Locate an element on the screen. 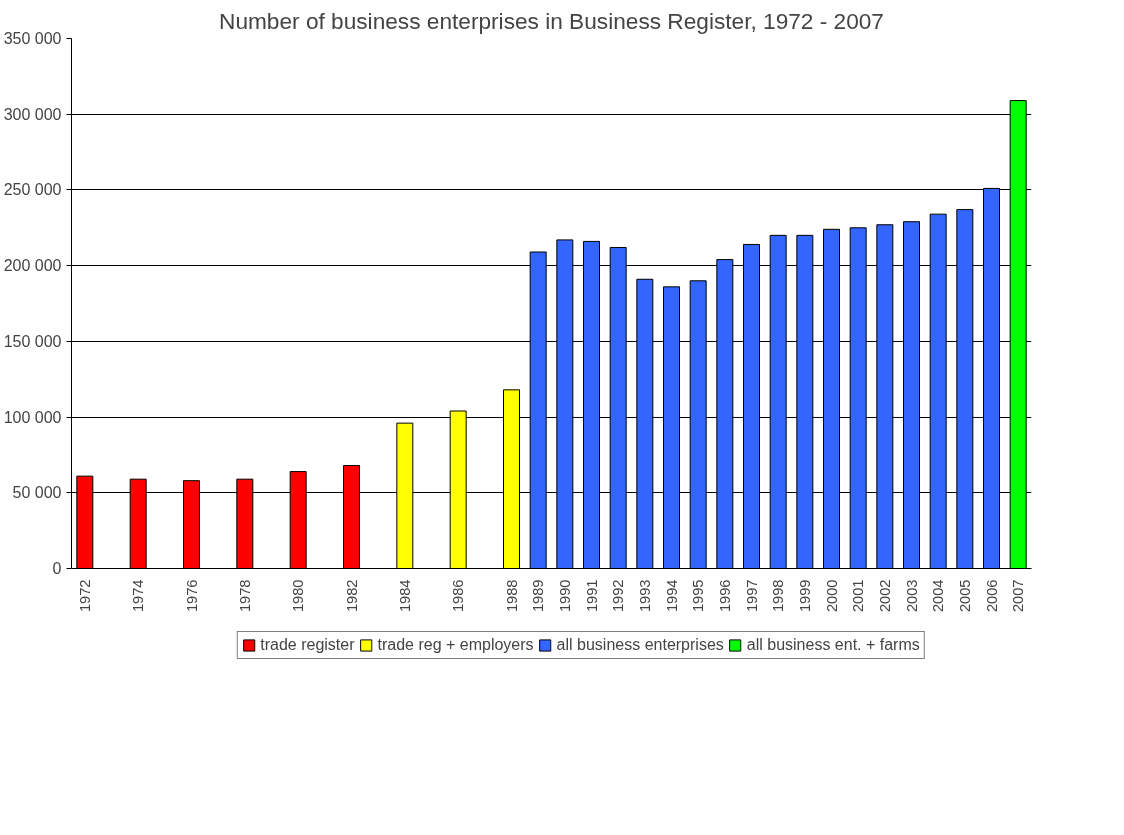 Image resolution: width=1124 pixels, height=835 pixels. chart-title: Number of business enterprises in Business Register, 1972 - 2007 is located at coordinates (551, 20).